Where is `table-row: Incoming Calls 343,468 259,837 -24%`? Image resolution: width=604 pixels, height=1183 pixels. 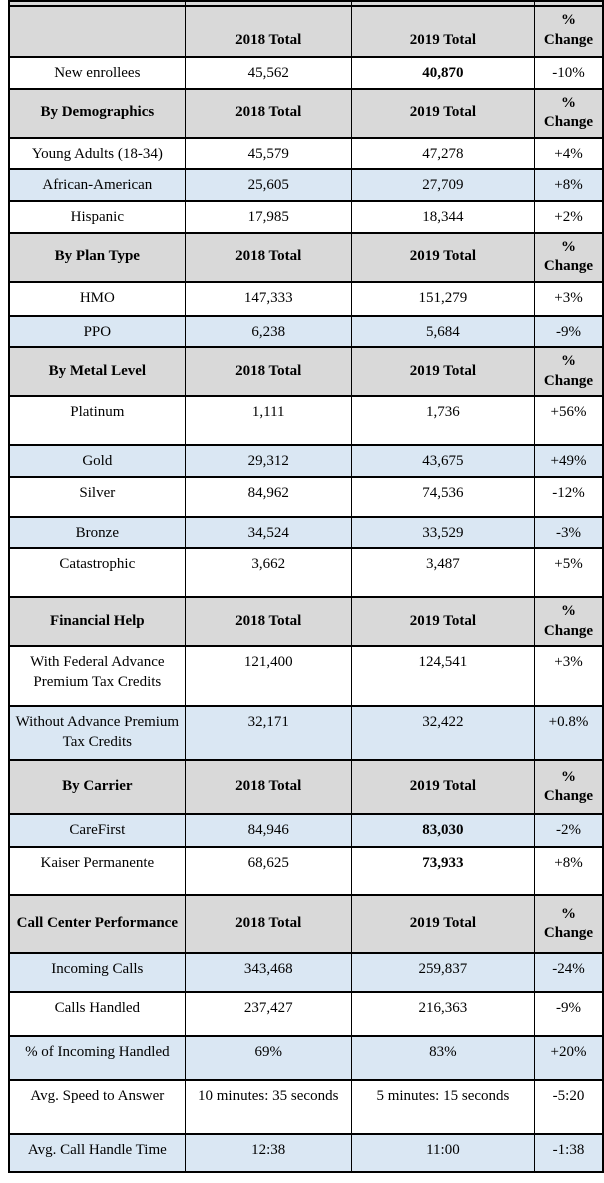
table-row: Incoming Calls 343,468 259,837 -24% is located at coordinates (306, 972).